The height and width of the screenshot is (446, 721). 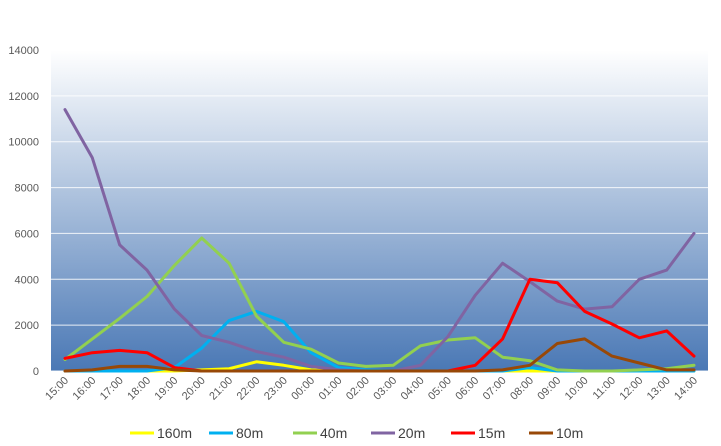 I want to click on x-tick-label: 11:00, so click(x=604, y=388).